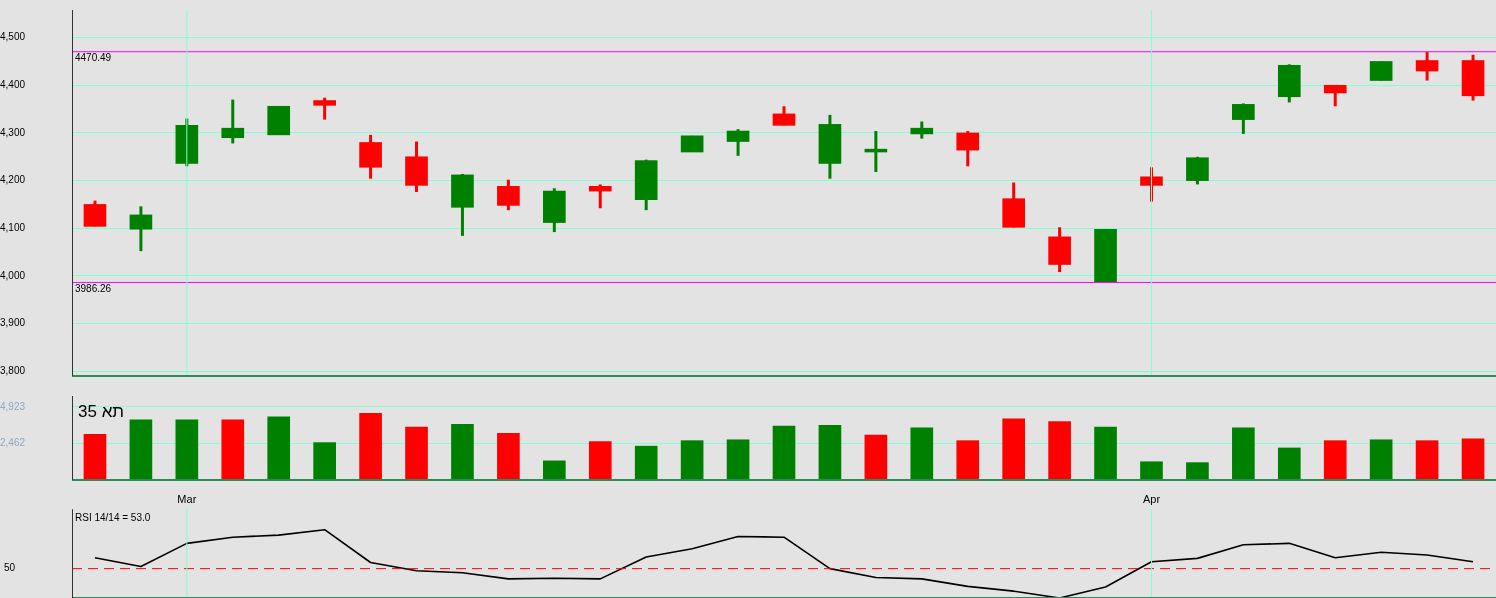 Image resolution: width=1496 pixels, height=598 pixels. Describe the element at coordinates (13, 37) in the screenshot. I see `y-tick-label: 4,500` at that location.